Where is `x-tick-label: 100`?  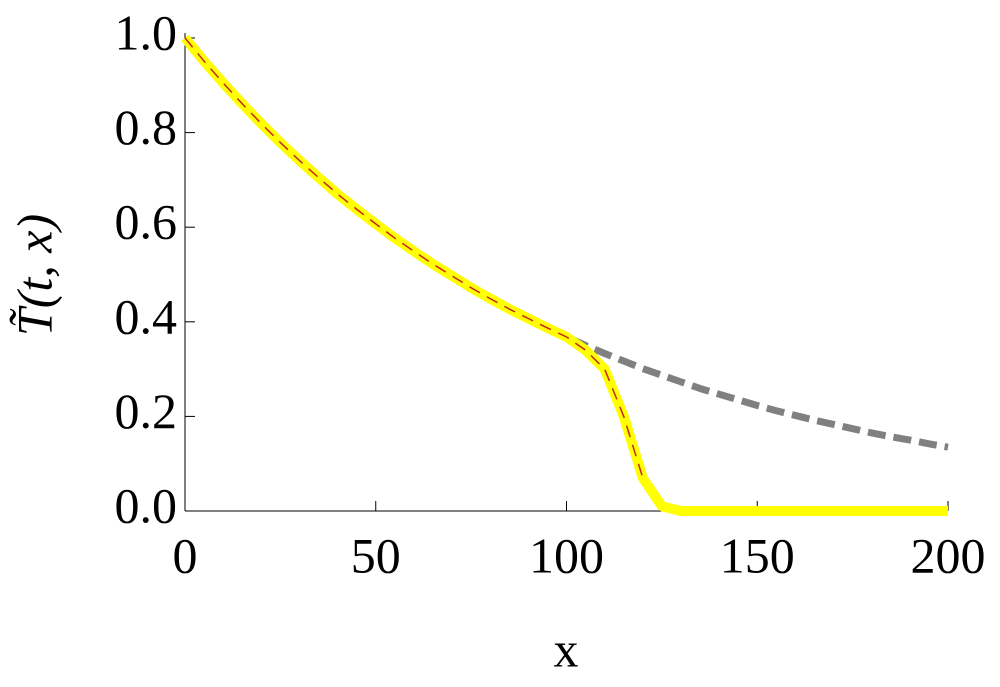
x-tick-label: 100 is located at coordinates (566, 555).